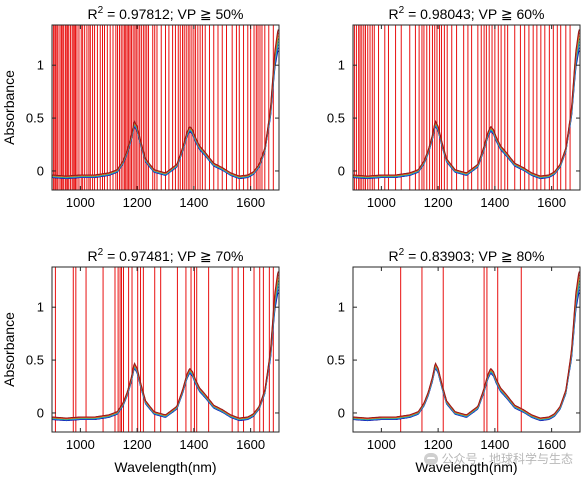 The width and height of the screenshot is (587, 483). What do you see at coordinates (166, 13) in the screenshot?
I see `panel-title: R2 = 0.97812; VP ≧ 50%` at bounding box center [166, 13].